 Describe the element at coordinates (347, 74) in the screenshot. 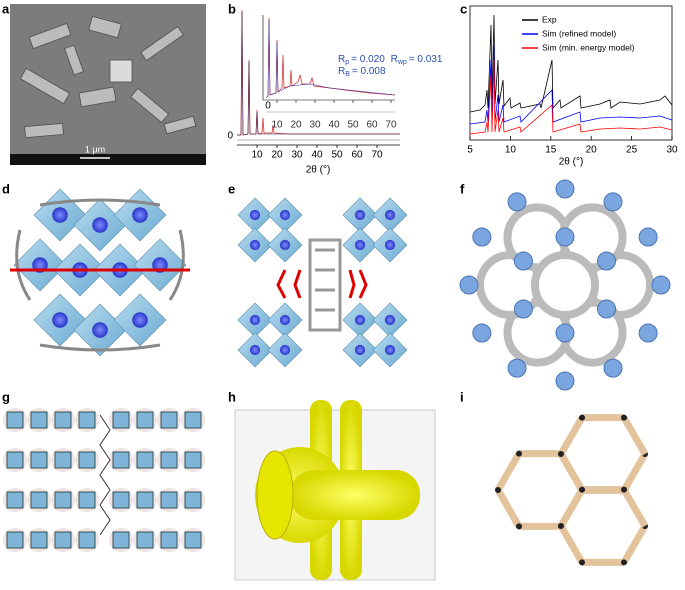

I see `fit-sub: B` at that location.